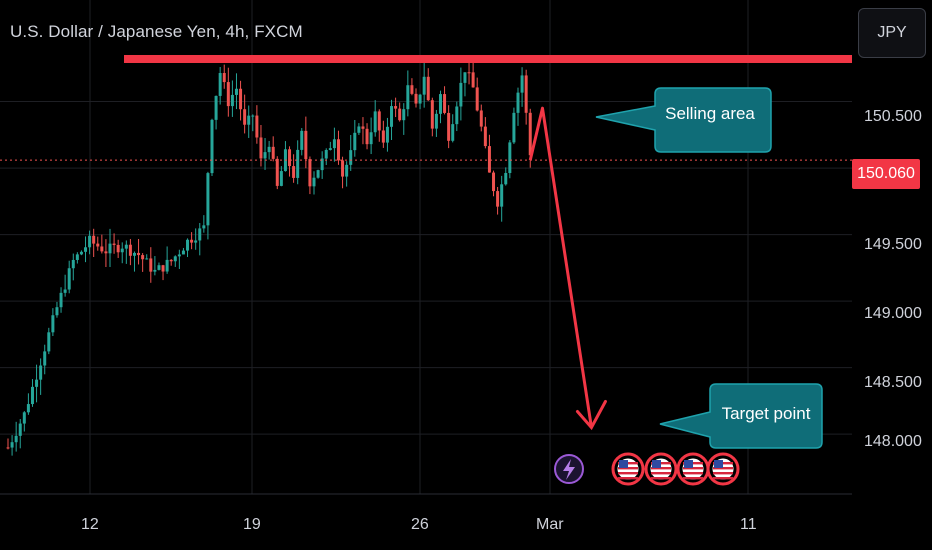 This screenshot has width=932, height=550. Describe the element at coordinates (893, 116) in the screenshot. I see `y-tick-label: 150.500` at that location.